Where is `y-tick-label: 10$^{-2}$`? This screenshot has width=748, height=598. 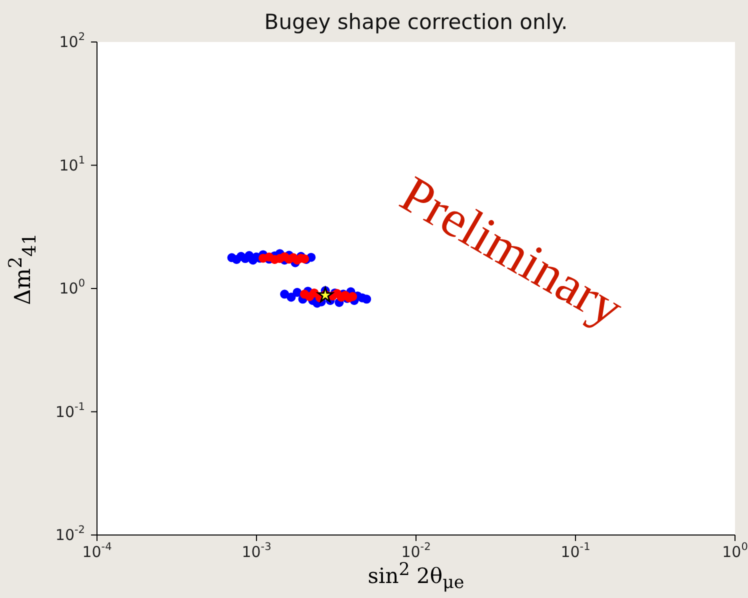
y-tick-label: 10$^{-2}$ is located at coordinates (70, 534).